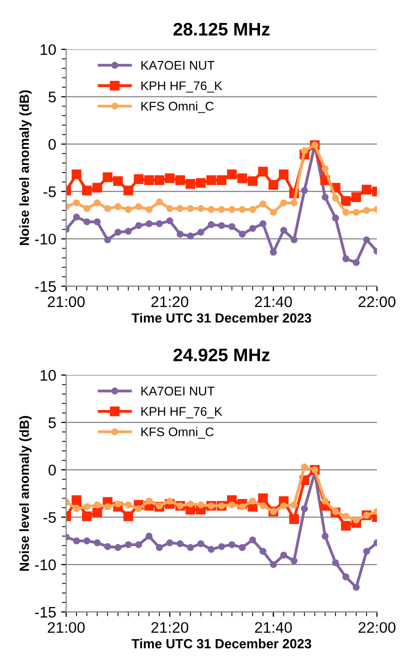 The height and width of the screenshot is (658, 401). Describe the element at coordinates (222, 355) in the screenshot. I see `chart-title: 24.925 MHz` at that location.